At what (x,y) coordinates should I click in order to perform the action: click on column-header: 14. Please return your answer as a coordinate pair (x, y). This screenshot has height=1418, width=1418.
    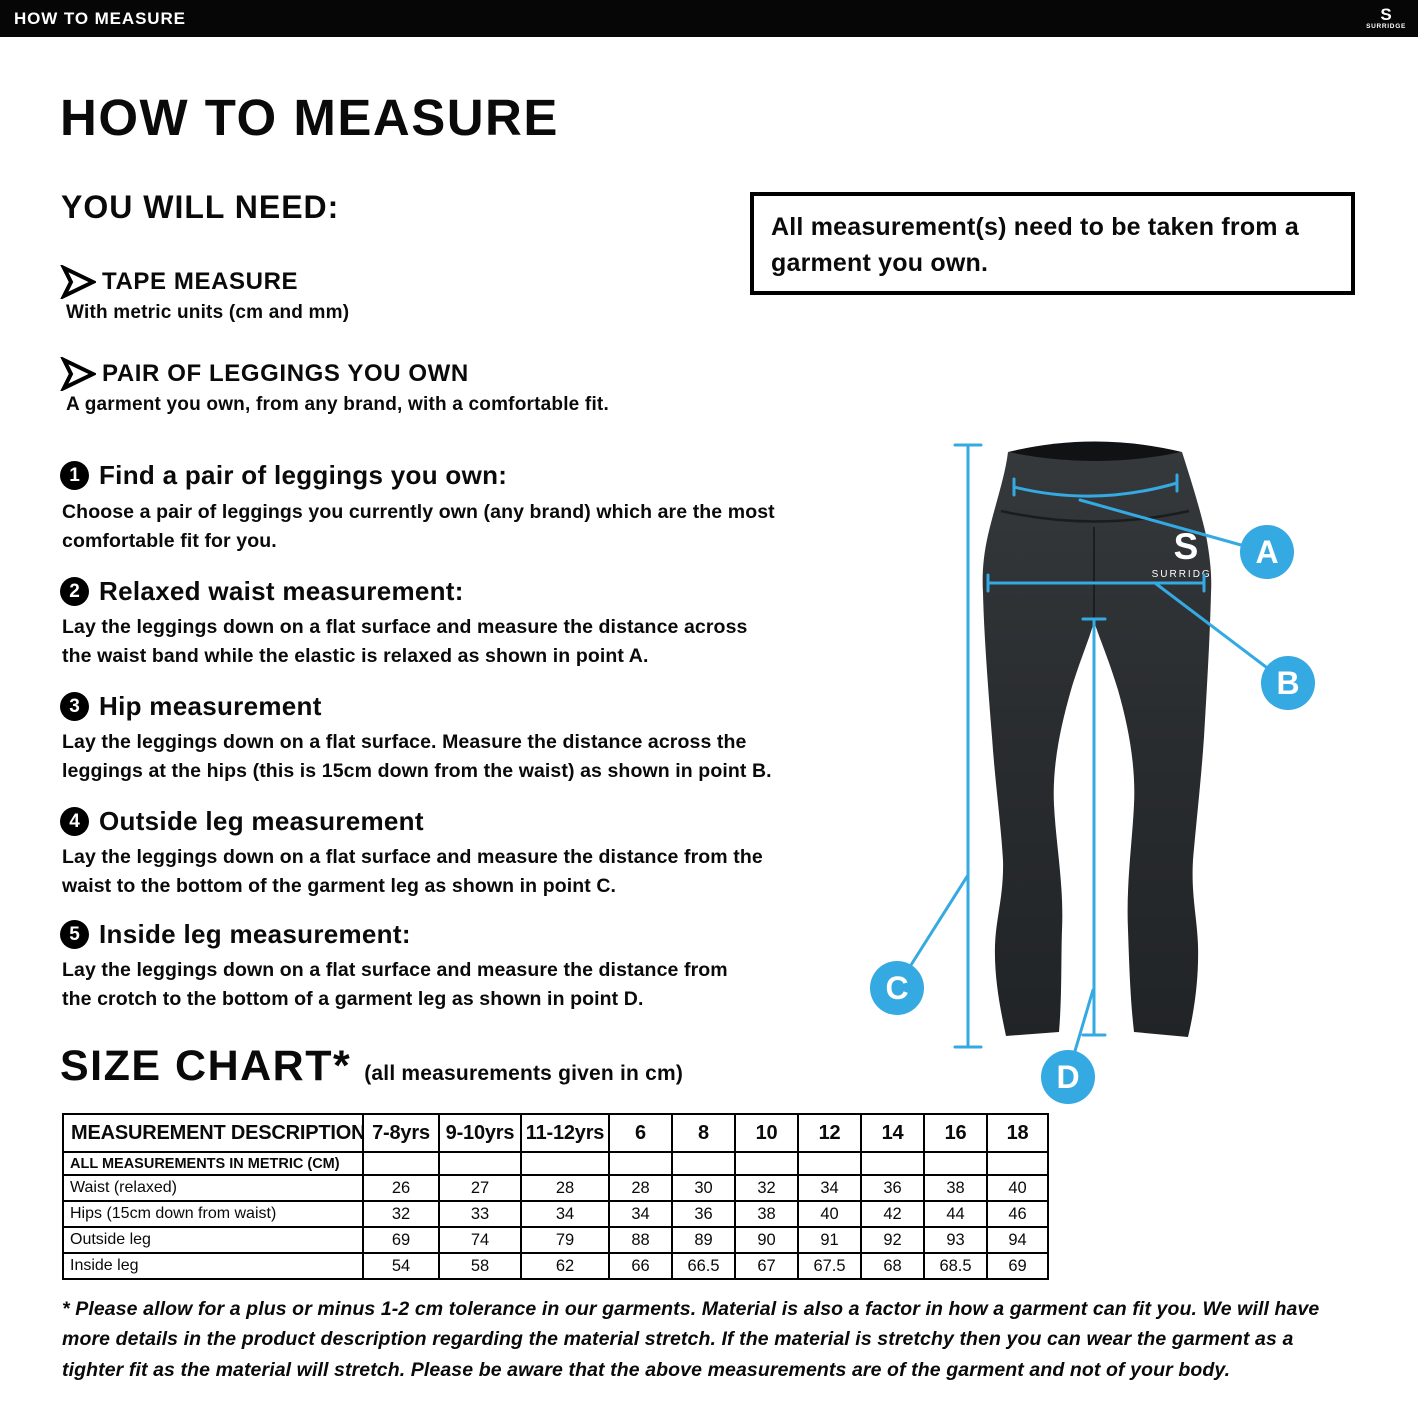
    Looking at the image, I should click on (892, 1133).